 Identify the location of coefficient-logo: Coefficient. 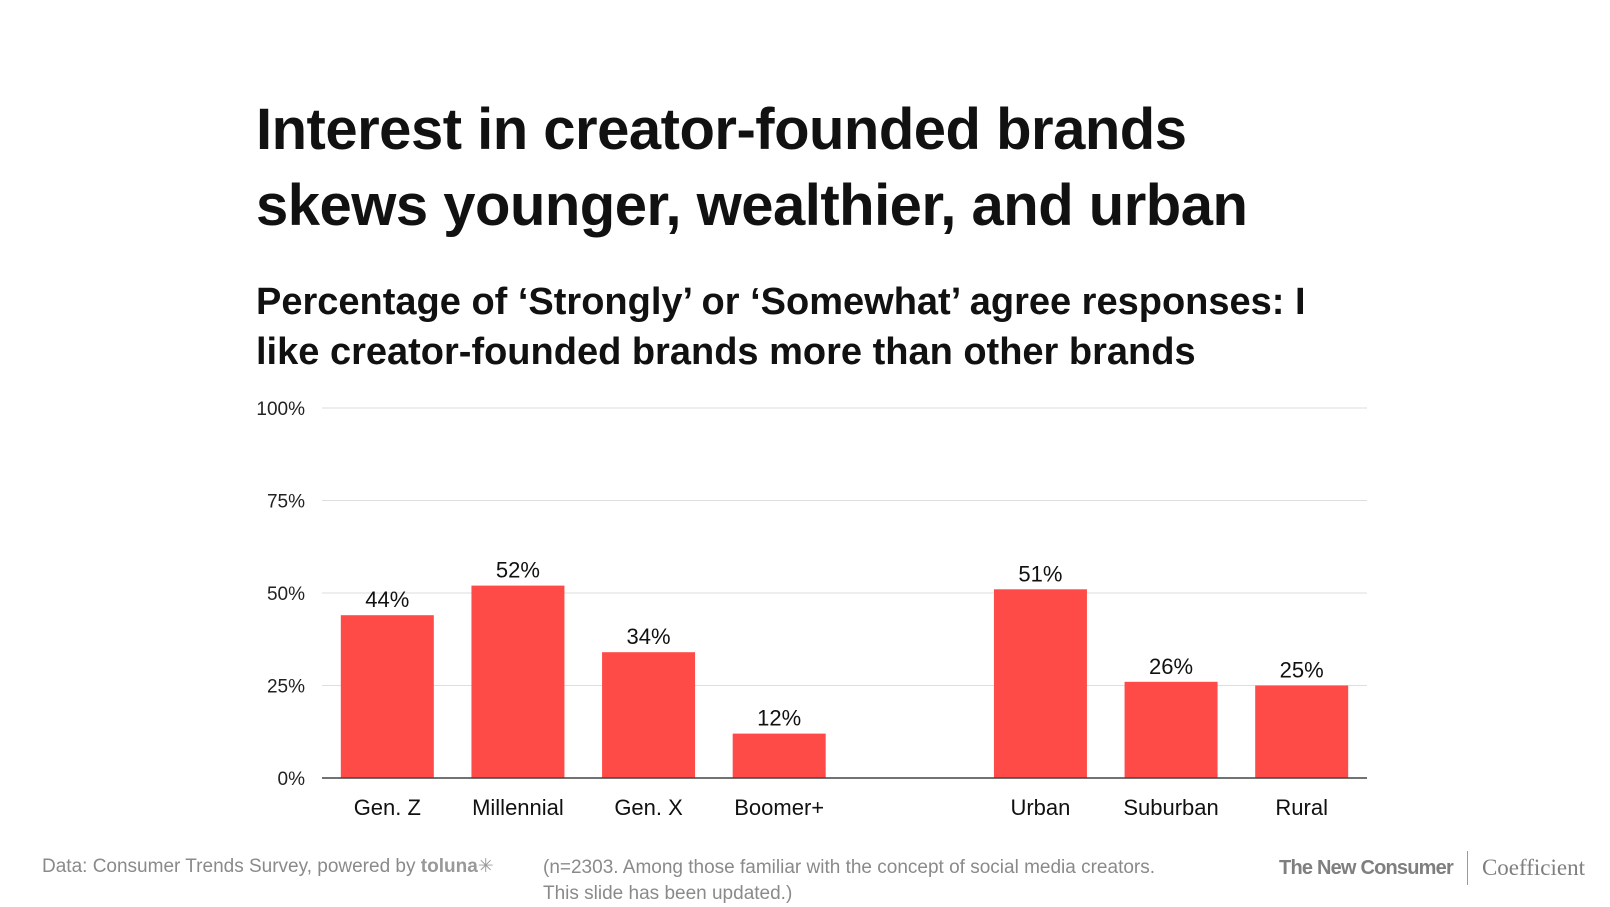
(1533, 867).